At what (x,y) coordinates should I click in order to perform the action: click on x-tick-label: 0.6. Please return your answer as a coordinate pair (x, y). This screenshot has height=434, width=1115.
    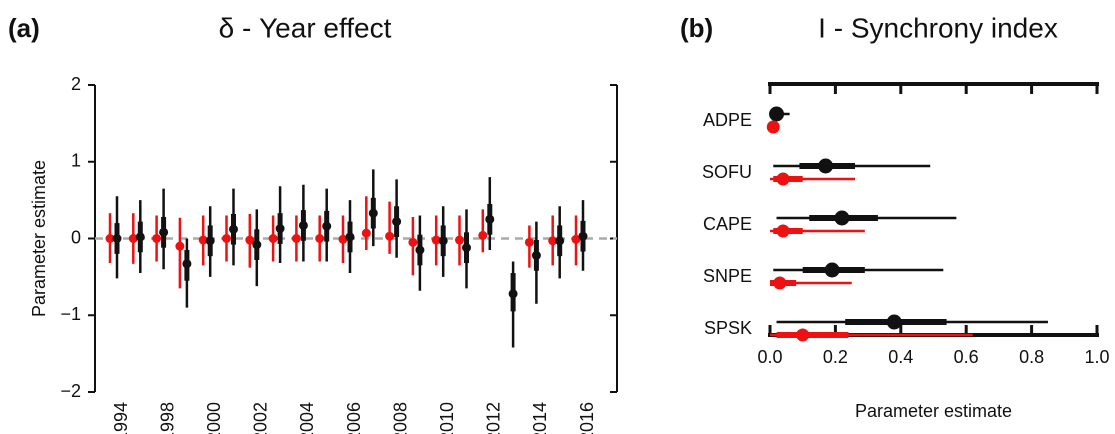
    Looking at the image, I should click on (966, 357).